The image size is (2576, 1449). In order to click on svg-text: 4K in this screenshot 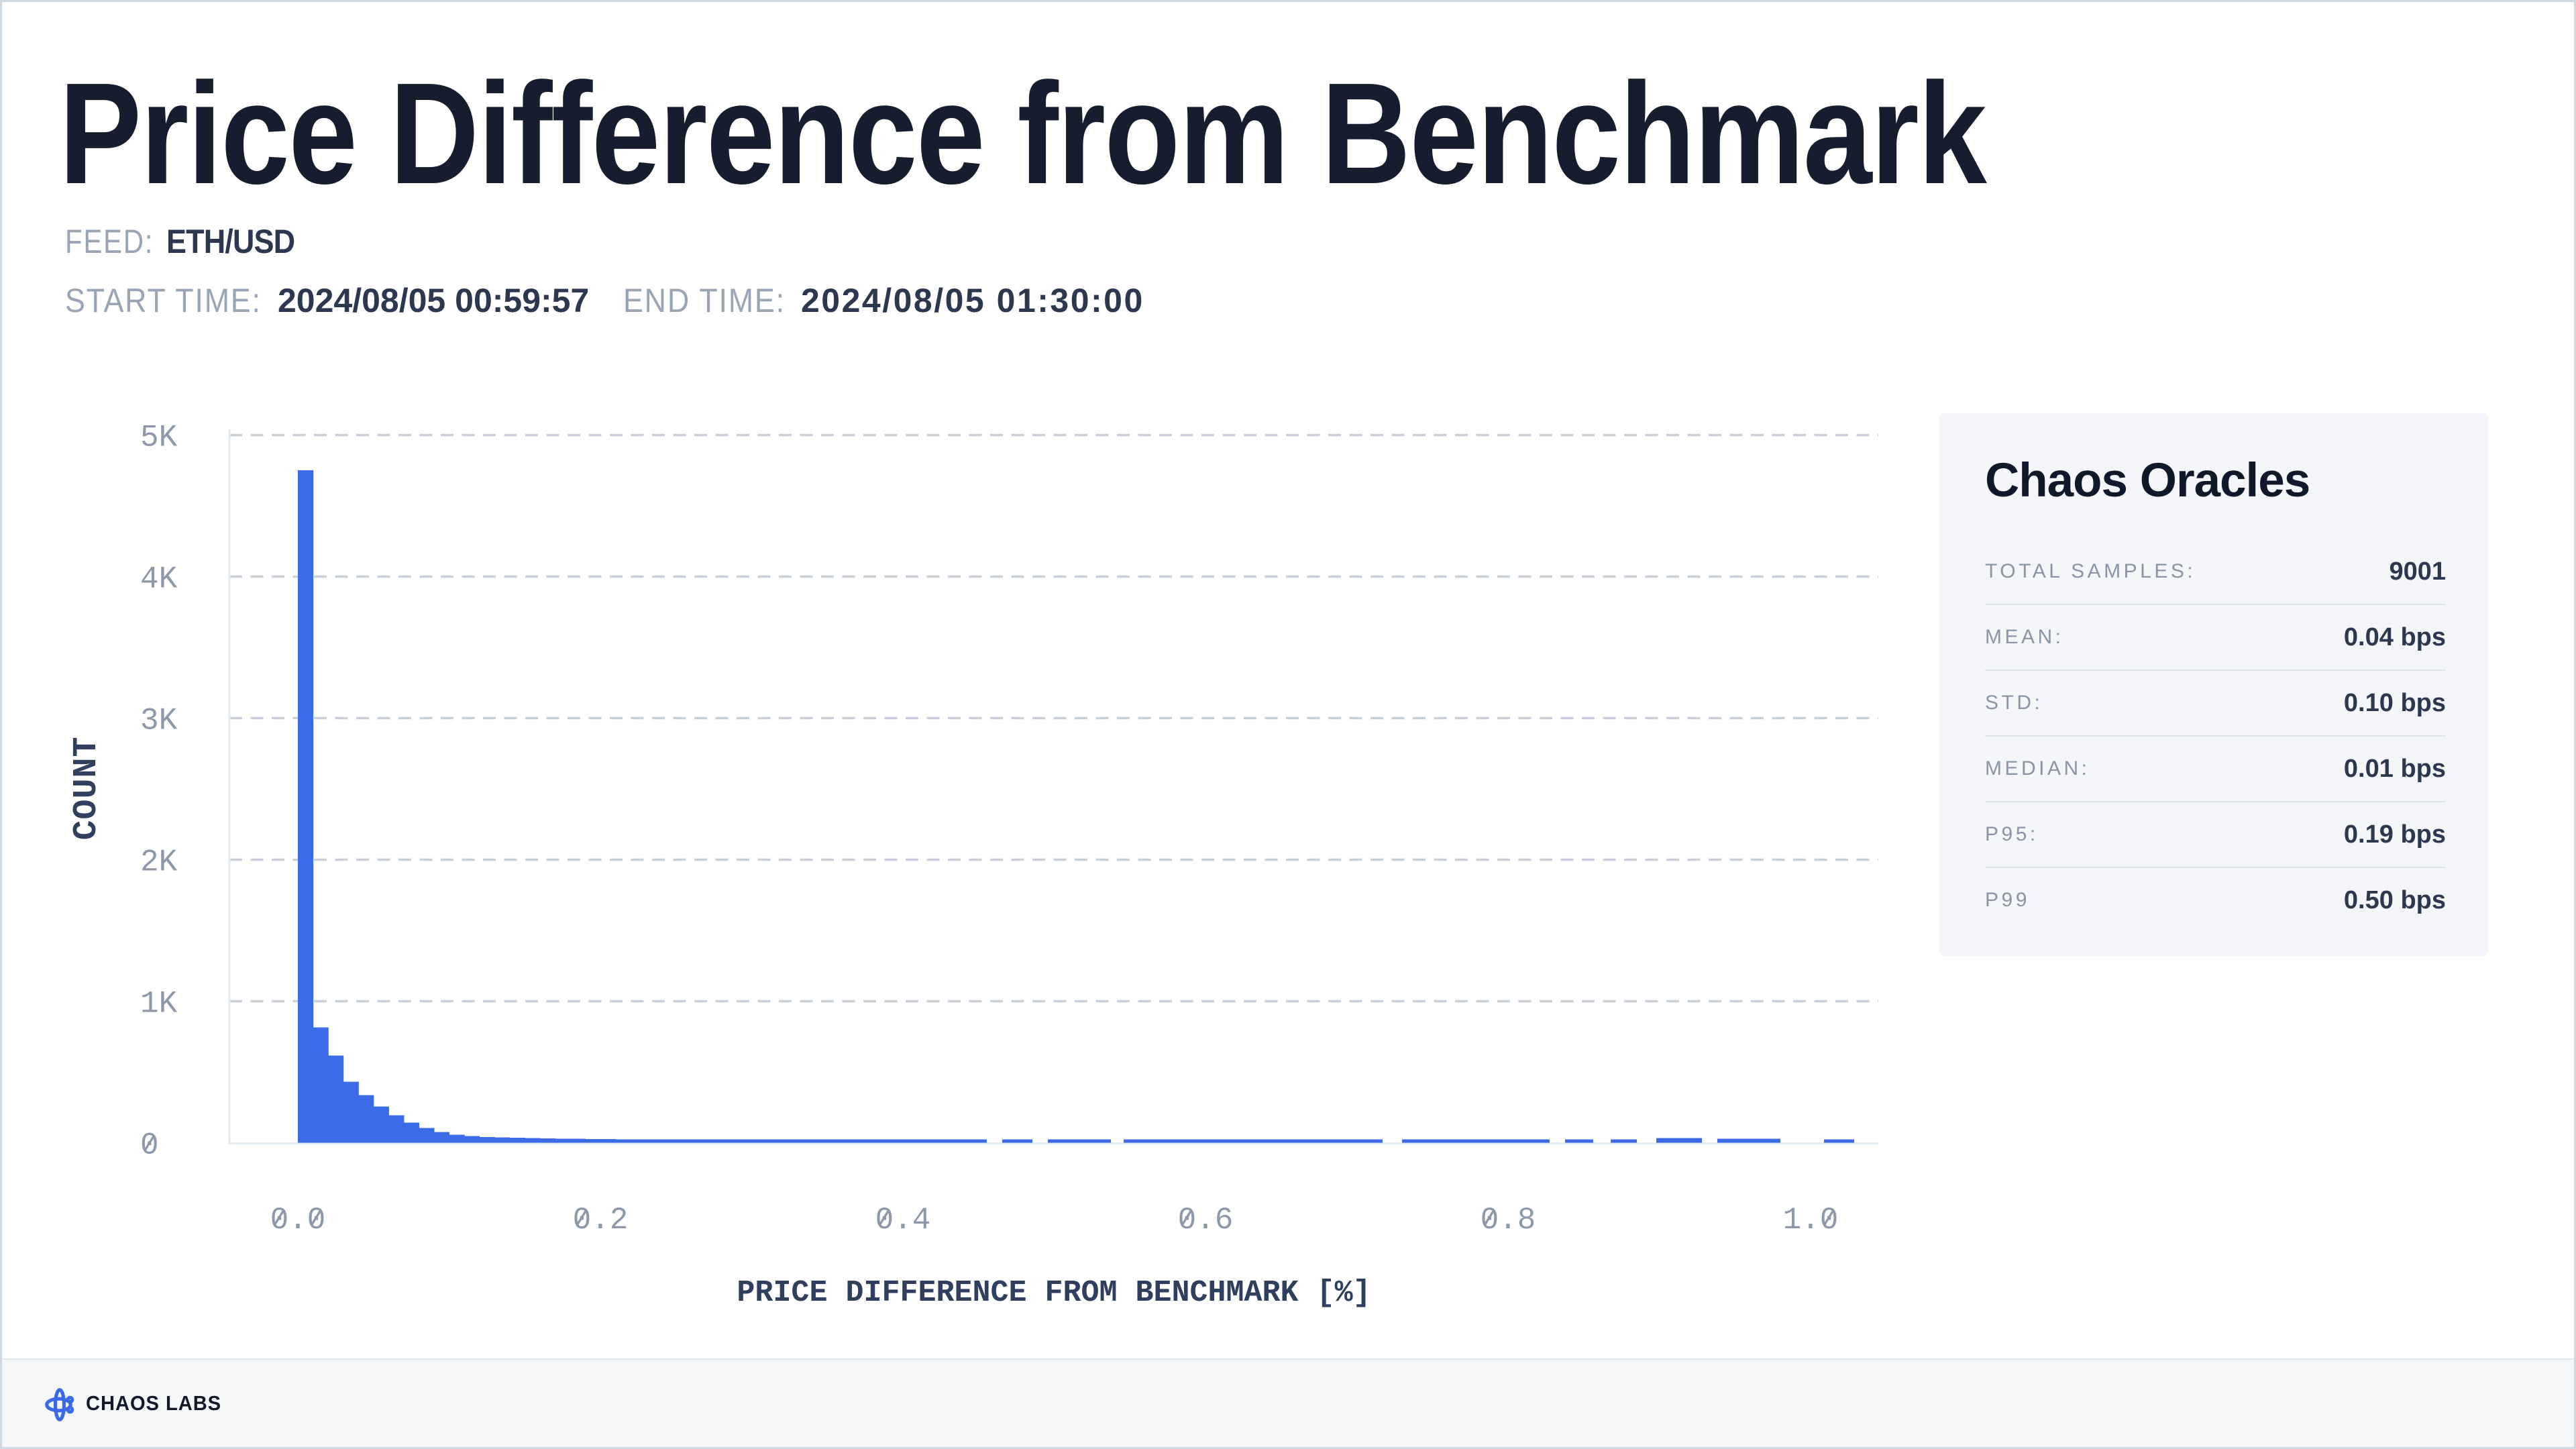, I will do `click(159, 579)`.